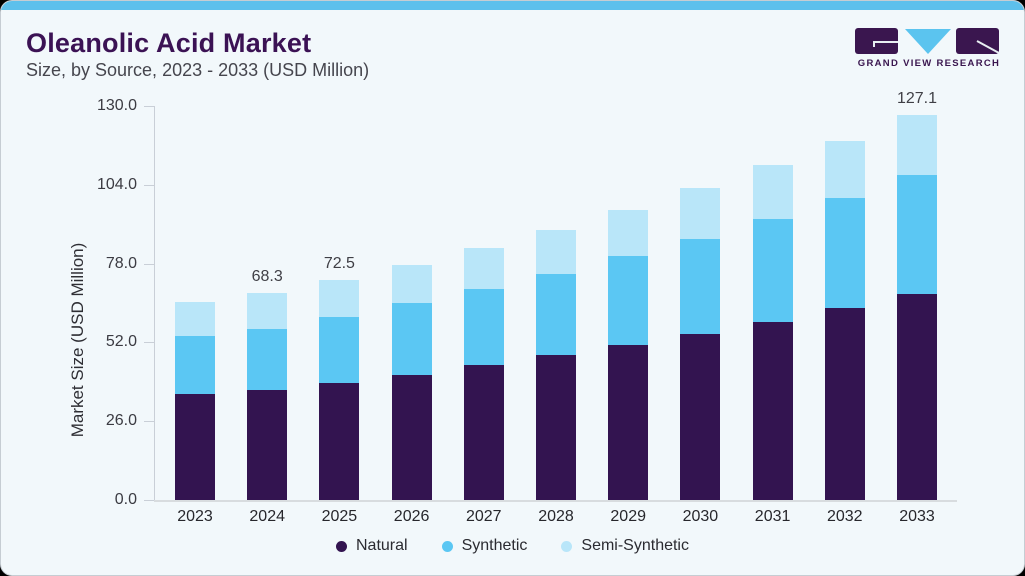  What do you see at coordinates (195, 365) in the screenshot?
I see `bar-segment-synthetic-2023` at bounding box center [195, 365].